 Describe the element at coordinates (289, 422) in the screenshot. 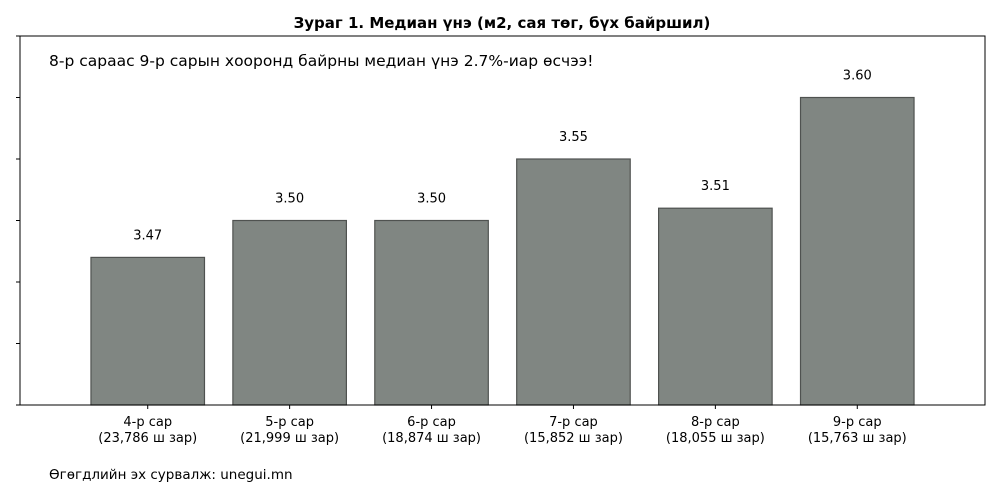

I see `x-tick-label-month: 5-р сар` at that location.